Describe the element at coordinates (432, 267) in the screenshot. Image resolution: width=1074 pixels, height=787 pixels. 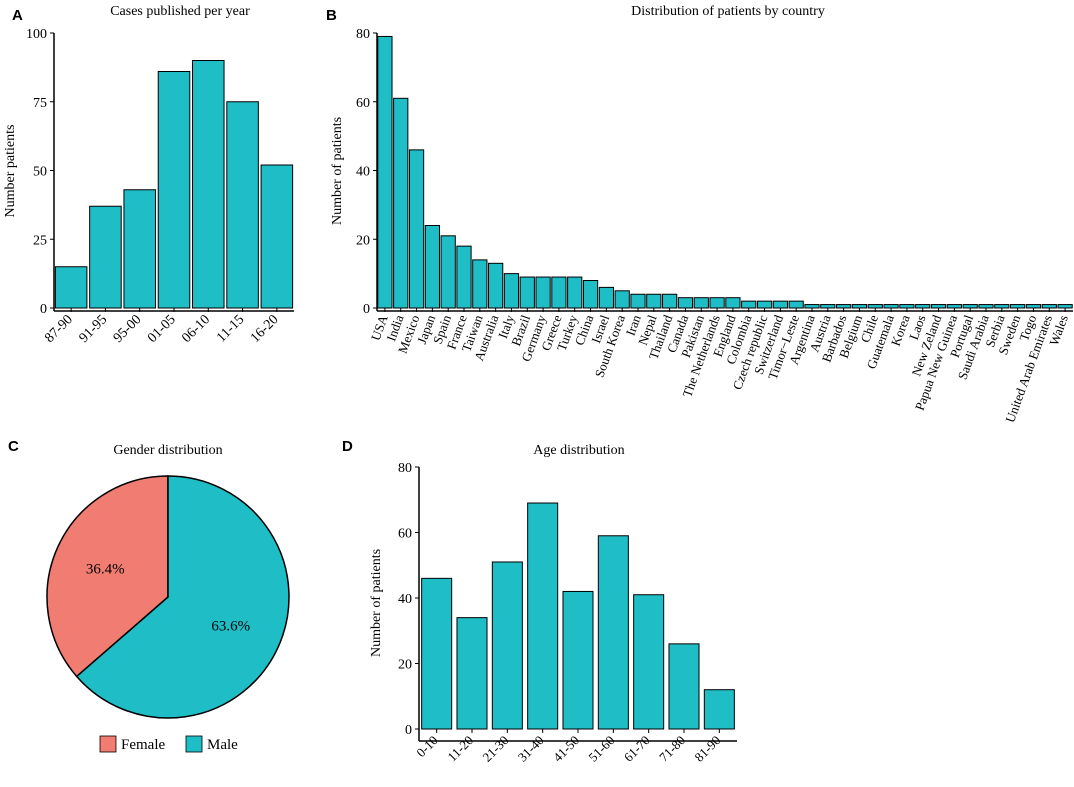
I see `panel-b-bar-japan` at that location.